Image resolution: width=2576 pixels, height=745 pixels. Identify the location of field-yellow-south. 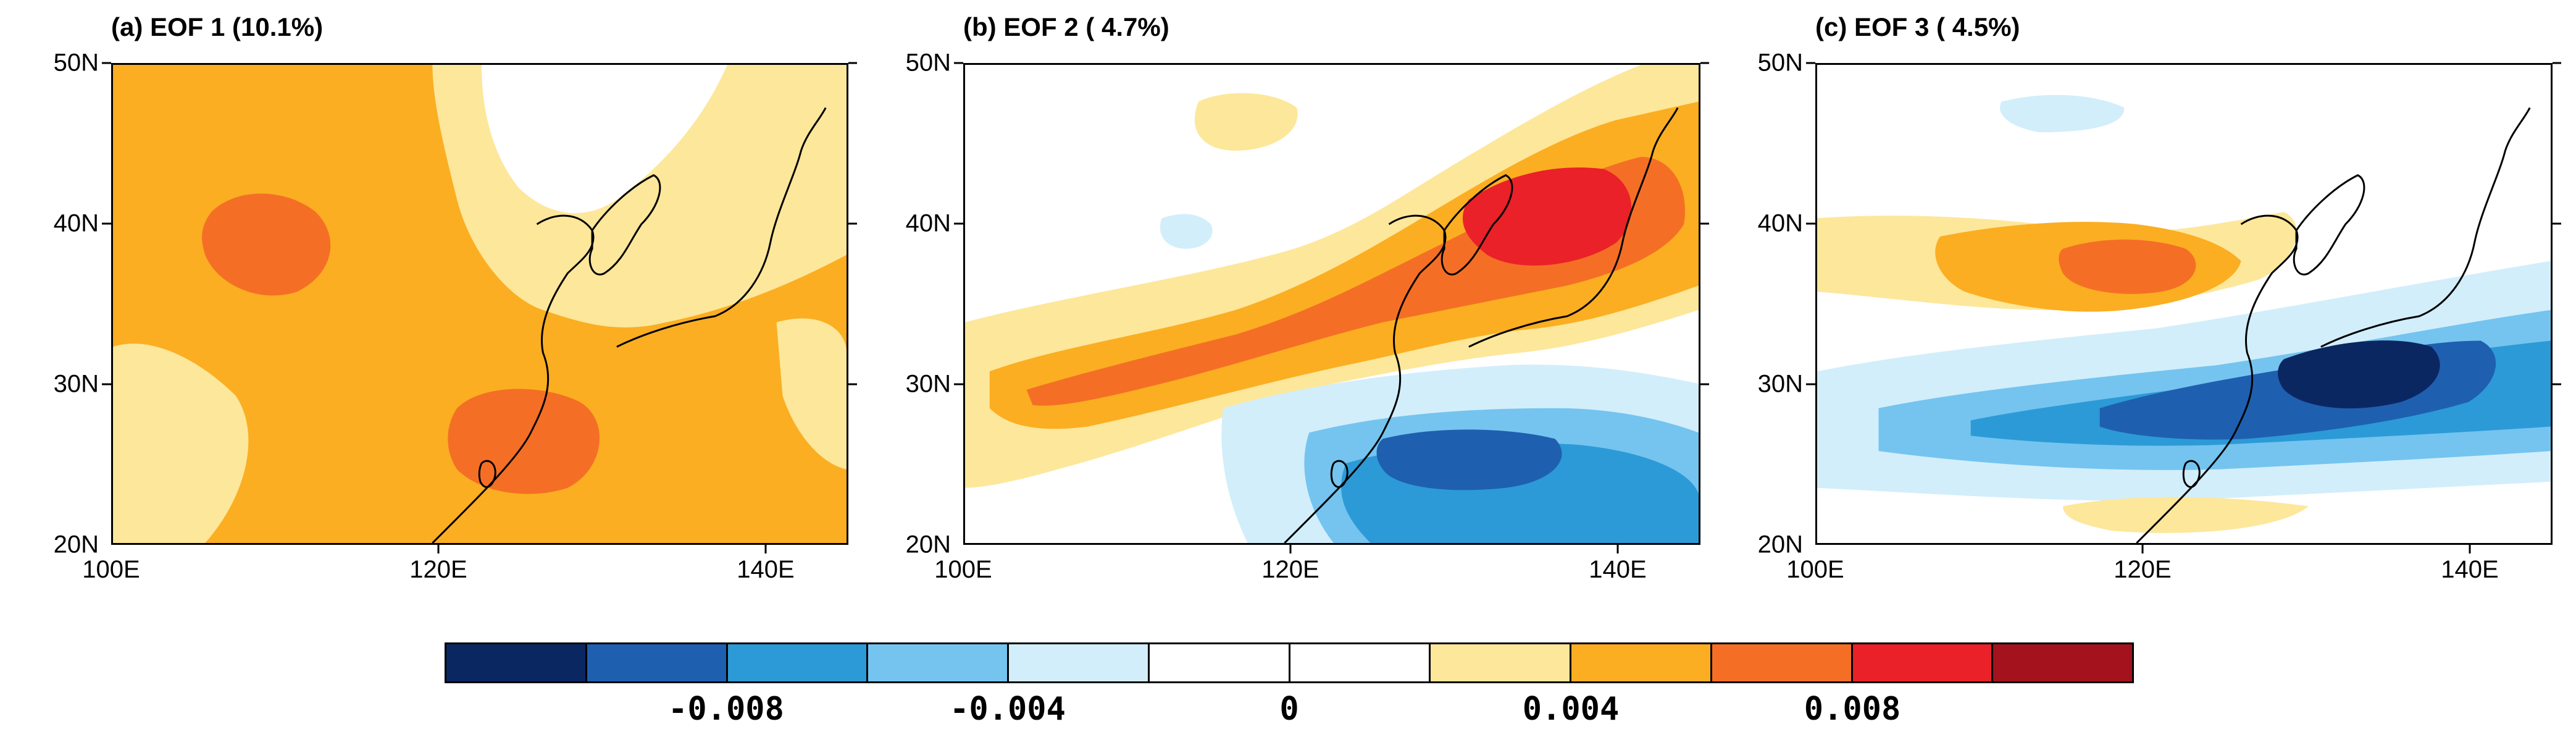
(2185, 515).